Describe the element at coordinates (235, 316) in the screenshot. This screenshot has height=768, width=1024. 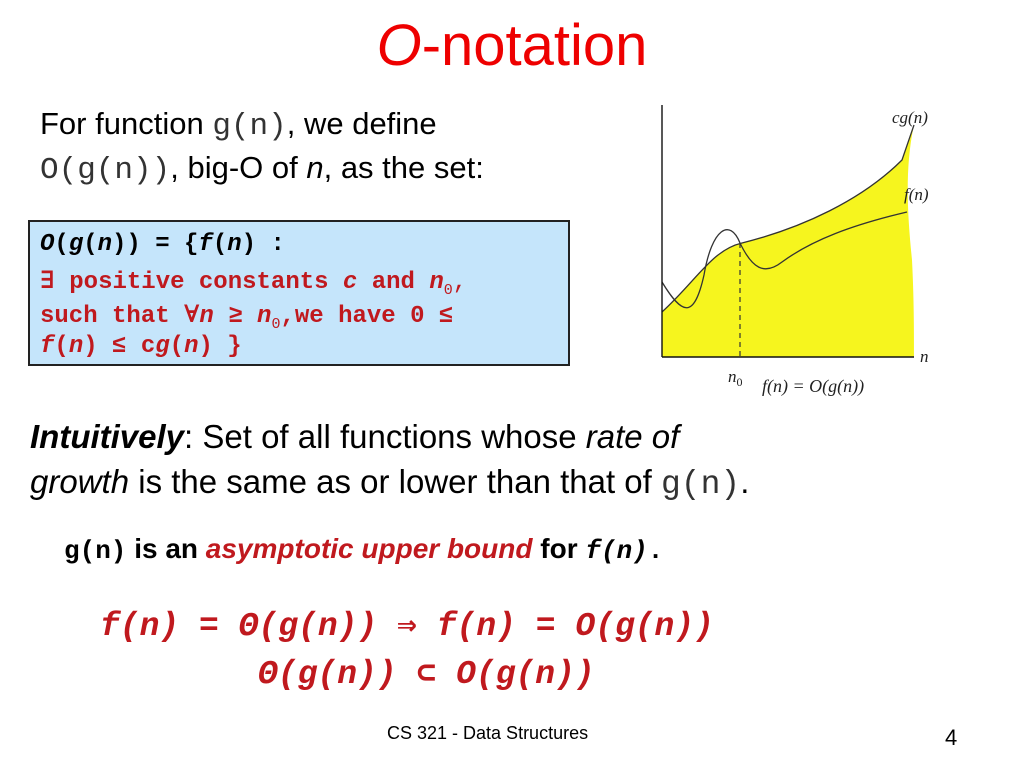
I see `def-text: ≥` at that location.